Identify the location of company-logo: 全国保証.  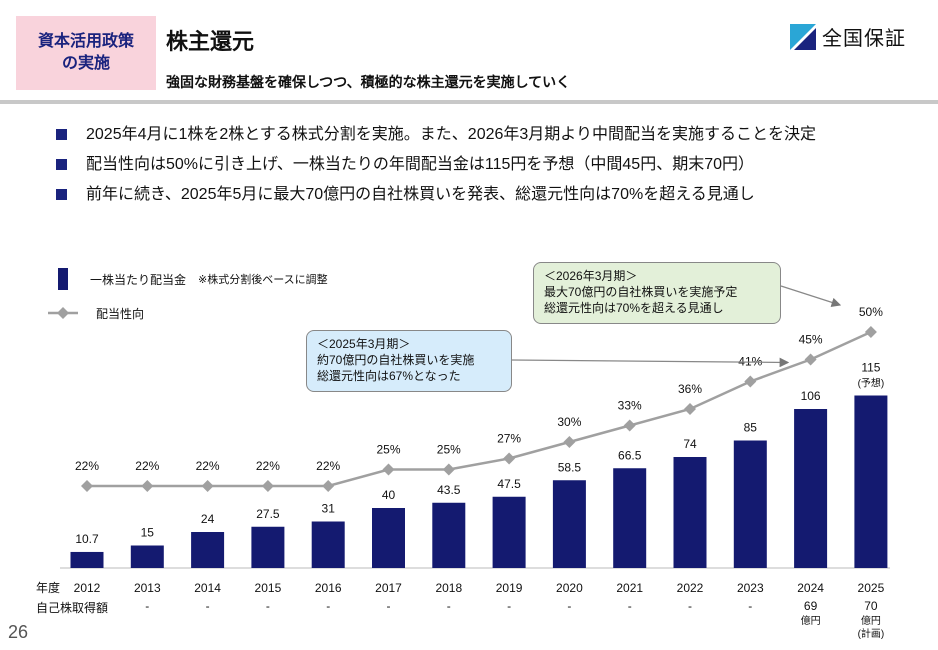
(848, 36).